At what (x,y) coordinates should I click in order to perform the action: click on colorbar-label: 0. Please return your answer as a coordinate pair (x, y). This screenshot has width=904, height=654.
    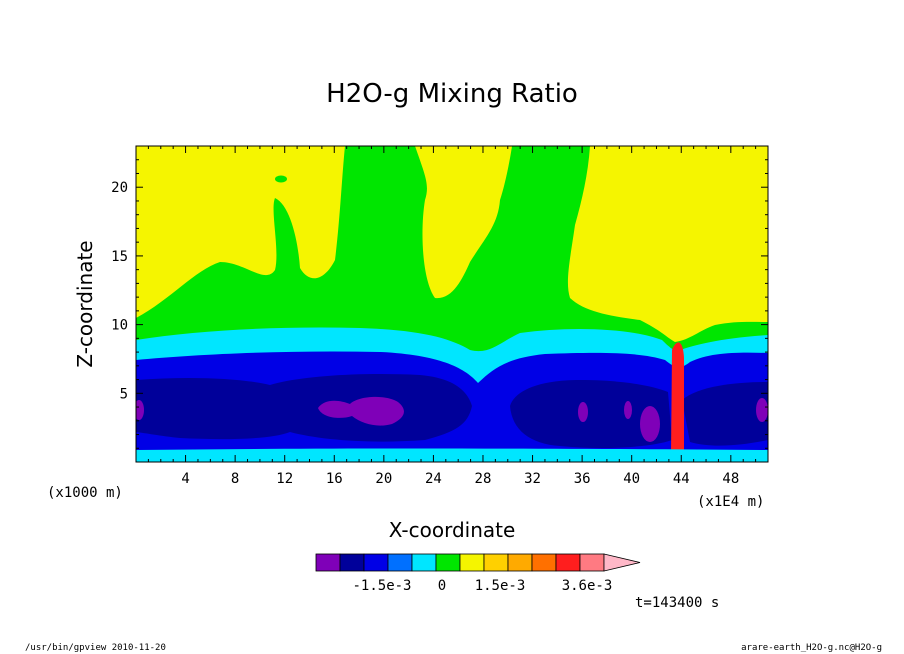
    Looking at the image, I should click on (442, 586).